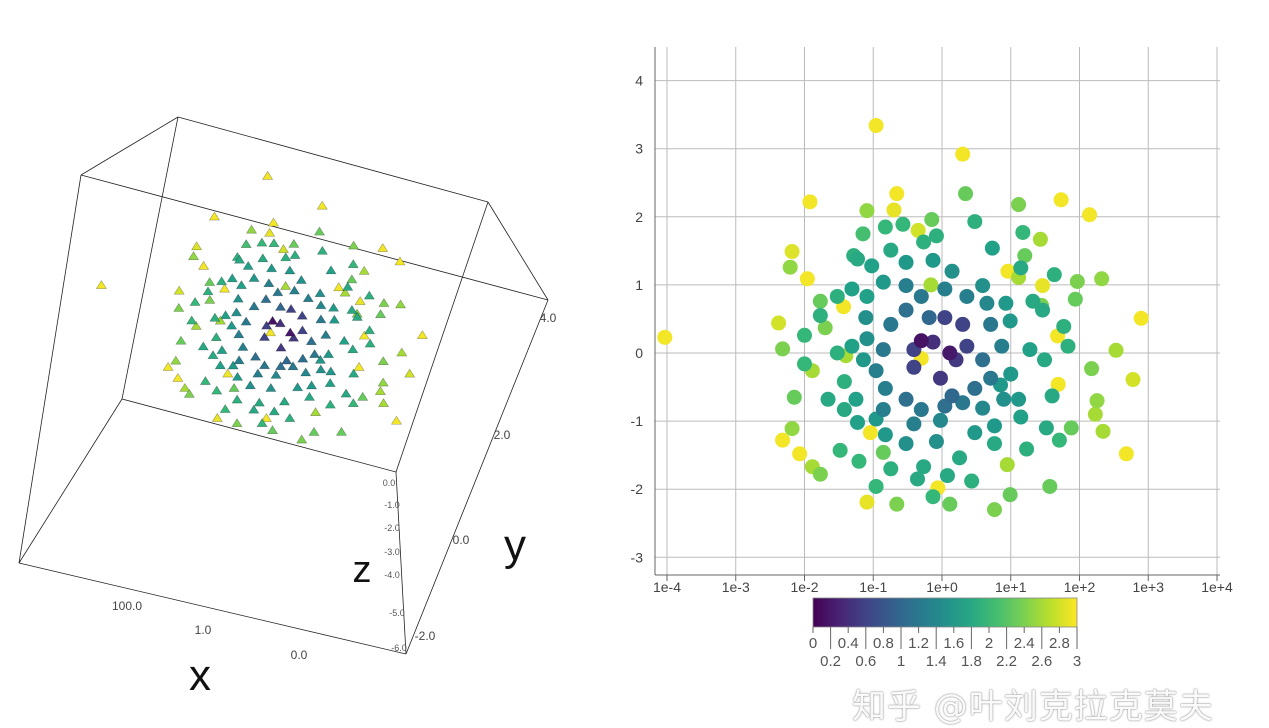 Image resolution: width=1269 pixels, height=728 pixels. I want to click on colorbar: 00.20.40.60.811.21.41.61.822.22.42.62.83, so click(945, 633).